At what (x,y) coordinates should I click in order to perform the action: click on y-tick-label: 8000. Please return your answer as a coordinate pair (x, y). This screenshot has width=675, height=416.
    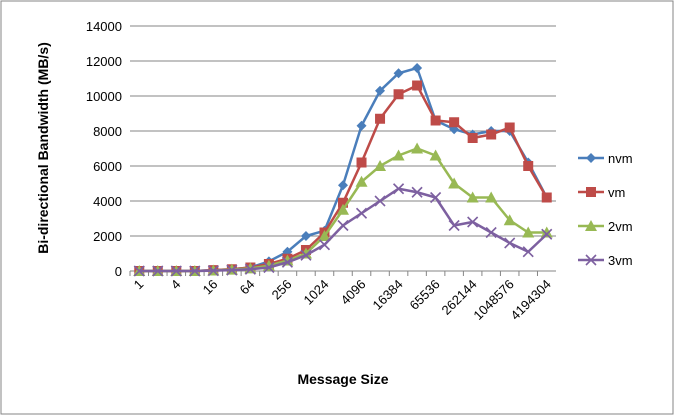
    Looking at the image, I should click on (107, 131).